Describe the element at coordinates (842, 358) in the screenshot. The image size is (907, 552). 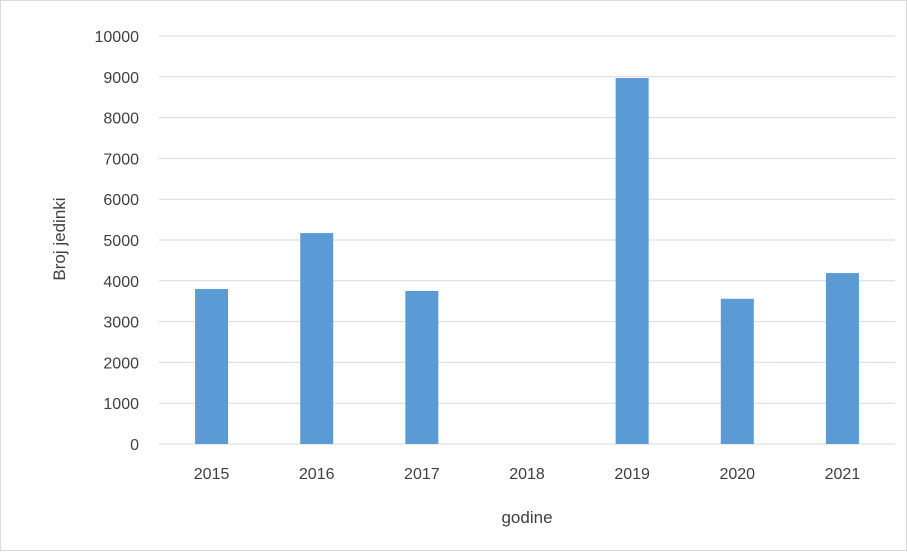
I see `bar-2021` at that location.